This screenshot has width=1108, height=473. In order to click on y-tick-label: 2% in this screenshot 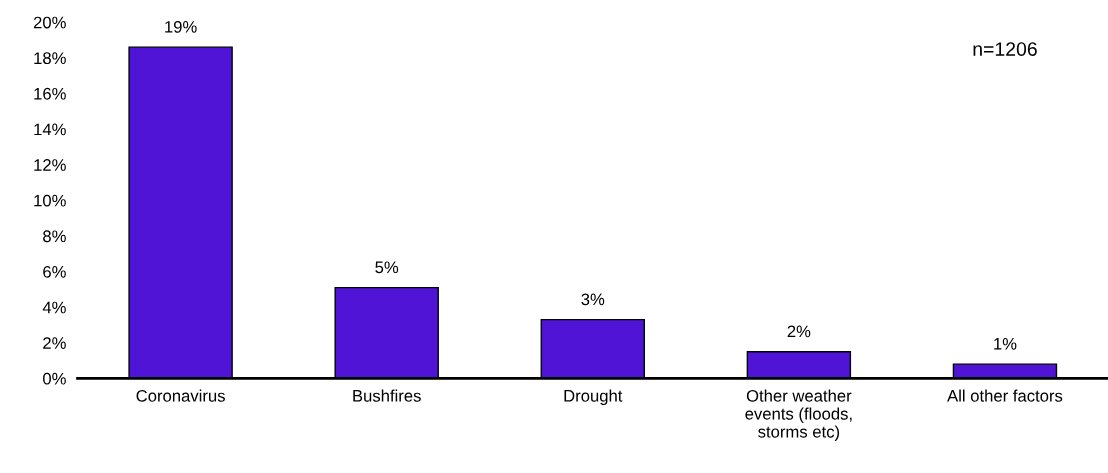, I will do `click(54, 343)`.